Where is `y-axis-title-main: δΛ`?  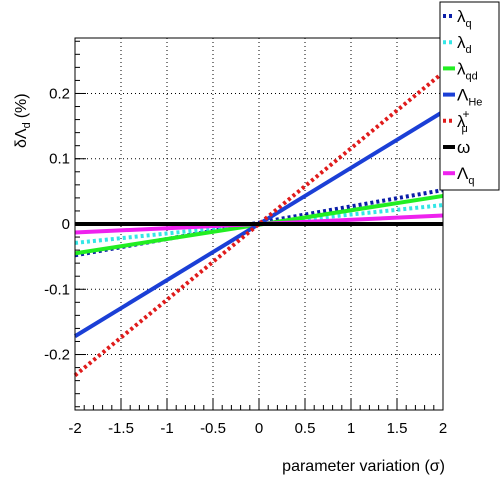 y-axis-title-main: δΛ is located at coordinates (21, 138).